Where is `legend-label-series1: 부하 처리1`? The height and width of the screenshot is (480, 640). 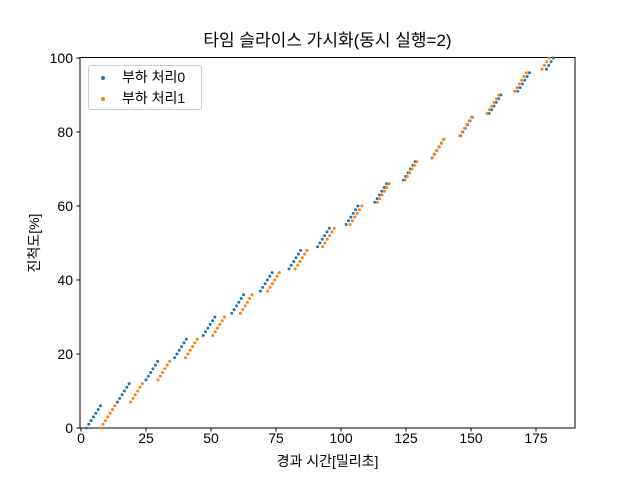 legend-label-series1: 부하 처리1 is located at coordinates (154, 98).